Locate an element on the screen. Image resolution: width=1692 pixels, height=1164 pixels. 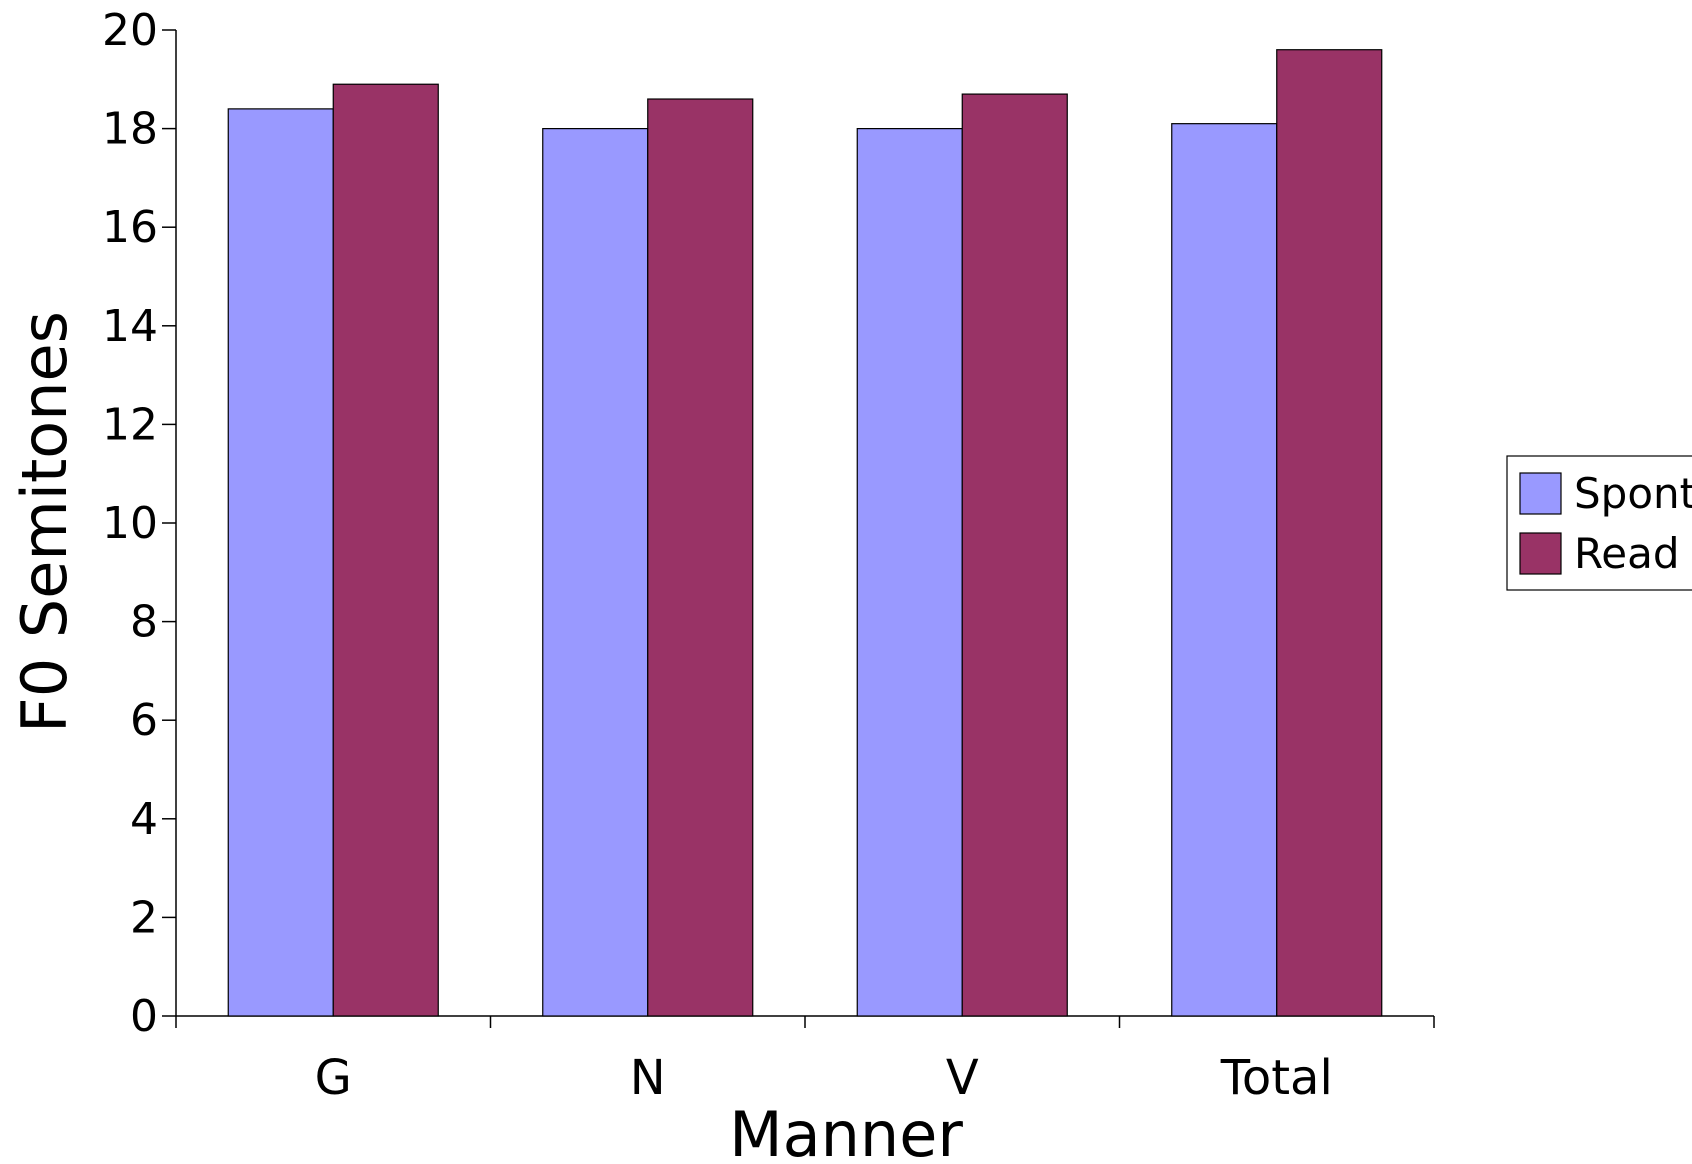
bar-spont-total is located at coordinates (1224, 570).